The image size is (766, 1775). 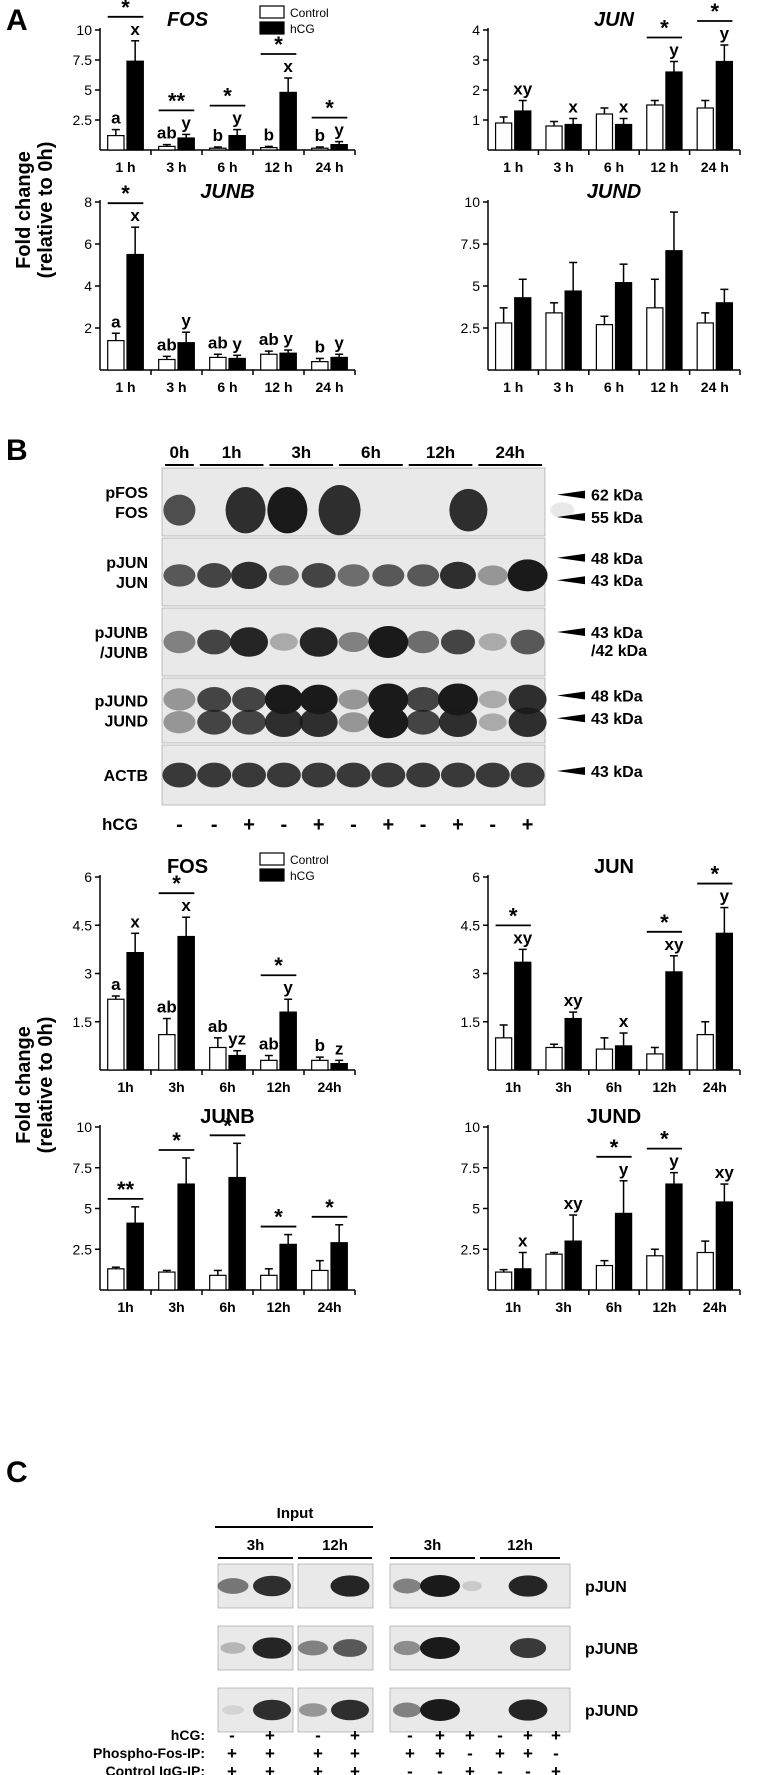 I want to click on blot-row-label: FOS, so click(x=131, y=513).